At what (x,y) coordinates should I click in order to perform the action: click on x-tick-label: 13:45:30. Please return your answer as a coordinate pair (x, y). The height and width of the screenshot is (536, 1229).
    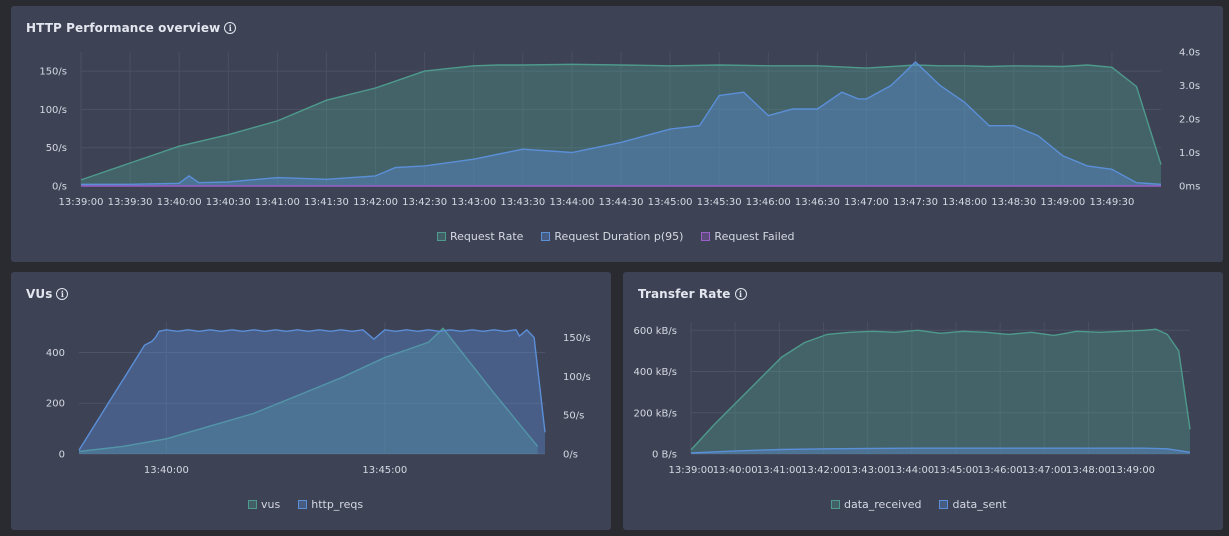
    Looking at the image, I should click on (719, 202).